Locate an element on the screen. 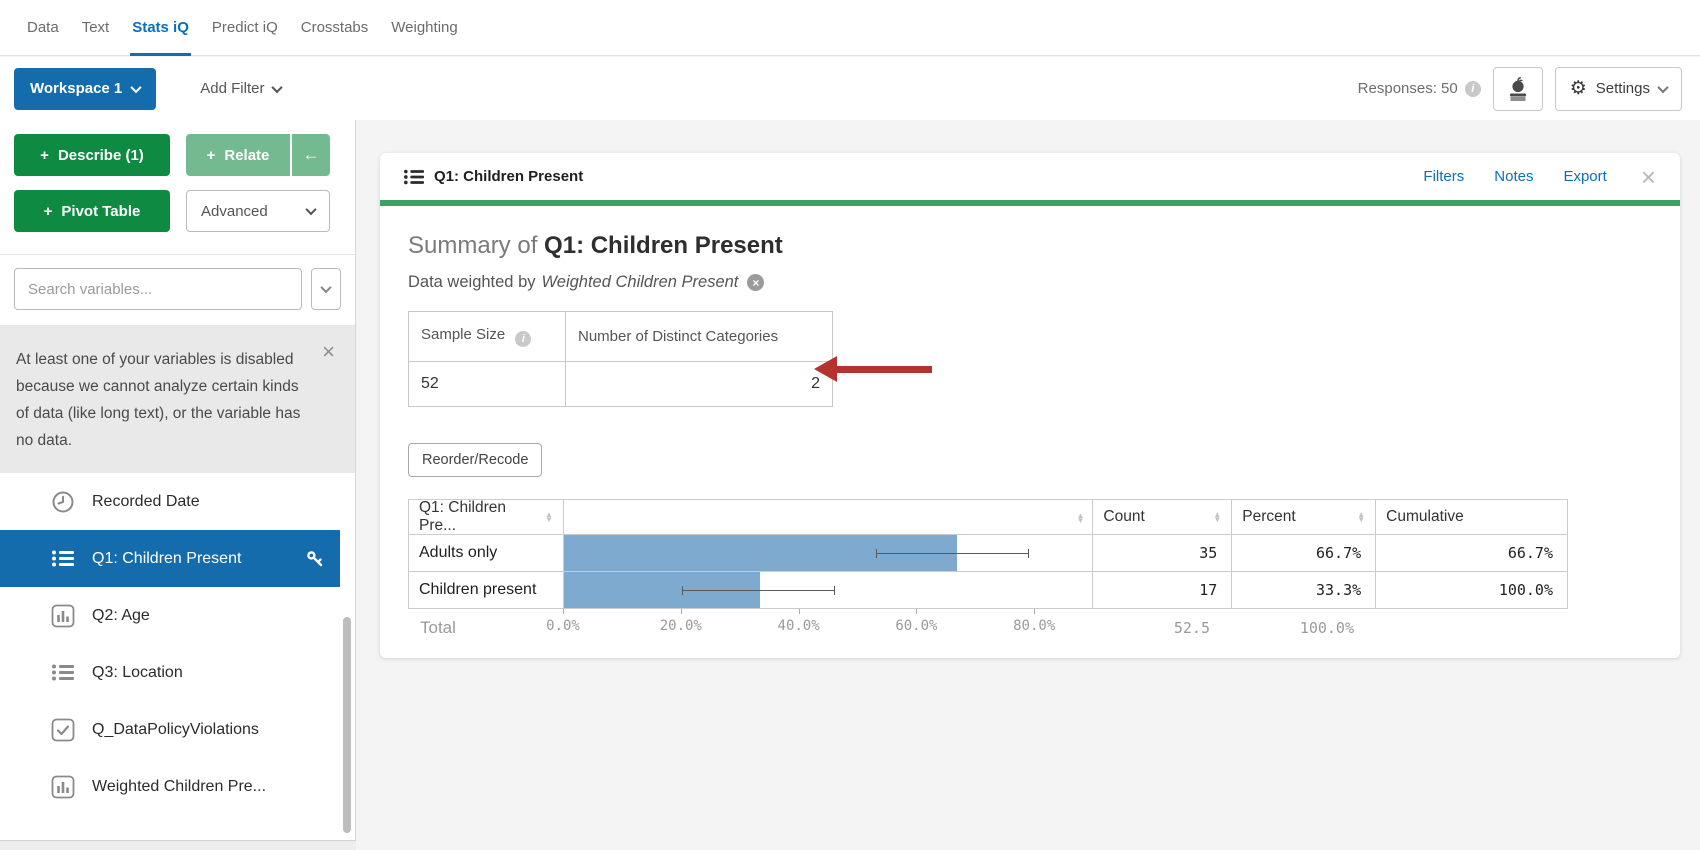 The width and height of the screenshot is (1700, 850). distinct-categories-value: 2 is located at coordinates (699, 384).